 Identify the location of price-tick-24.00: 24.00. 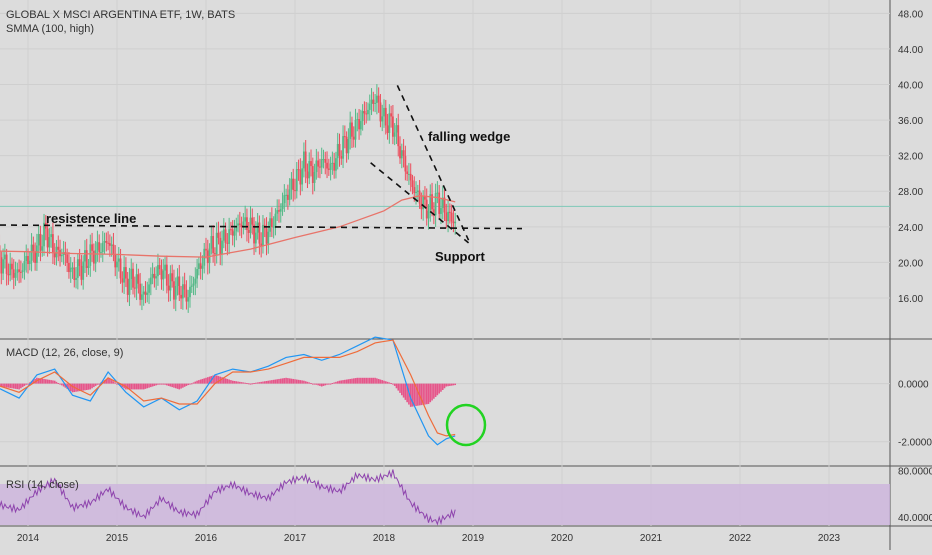
(910, 228).